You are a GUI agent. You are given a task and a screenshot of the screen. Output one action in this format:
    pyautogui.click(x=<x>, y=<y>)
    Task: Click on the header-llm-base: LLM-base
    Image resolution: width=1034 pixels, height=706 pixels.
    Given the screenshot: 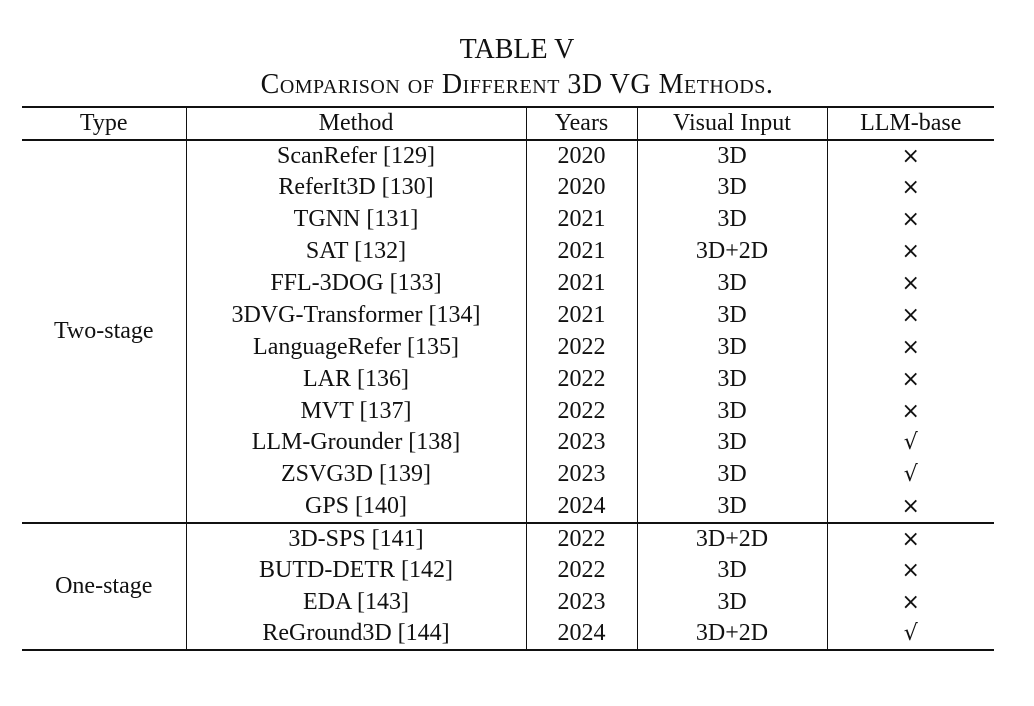 What is the action you would take?
    pyautogui.click(x=910, y=123)
    